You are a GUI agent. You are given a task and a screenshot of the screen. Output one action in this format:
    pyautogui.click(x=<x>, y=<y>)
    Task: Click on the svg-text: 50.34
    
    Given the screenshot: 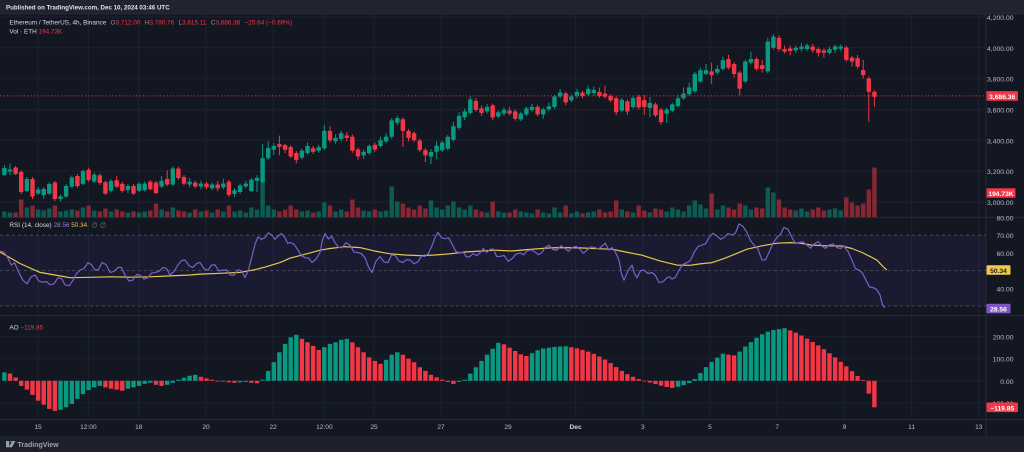 What is the action you would take?
    pyautogui.click(x=998, y=271)
    